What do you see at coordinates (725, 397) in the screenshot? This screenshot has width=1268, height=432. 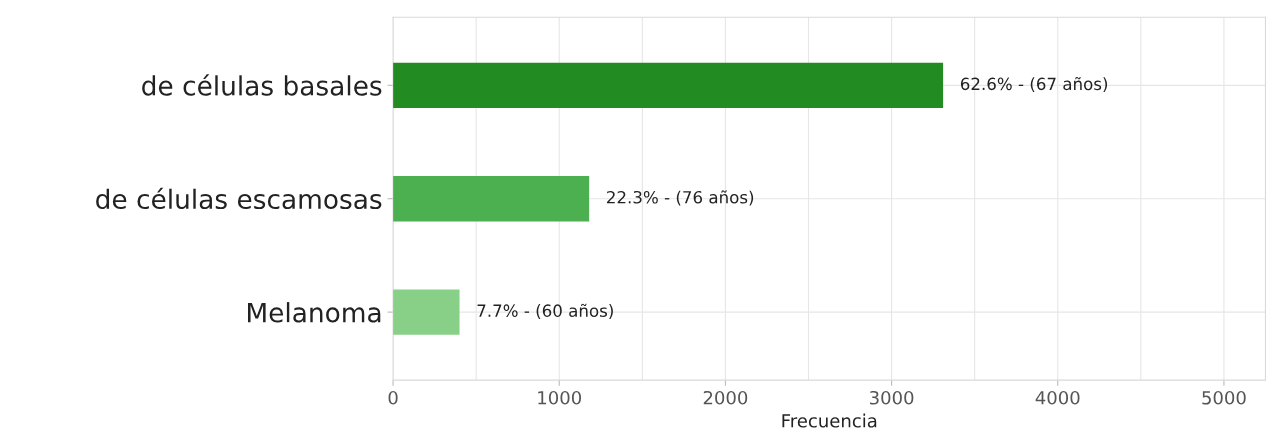 I see `x-tick-label: 2000` at bounding box center [725, 397].